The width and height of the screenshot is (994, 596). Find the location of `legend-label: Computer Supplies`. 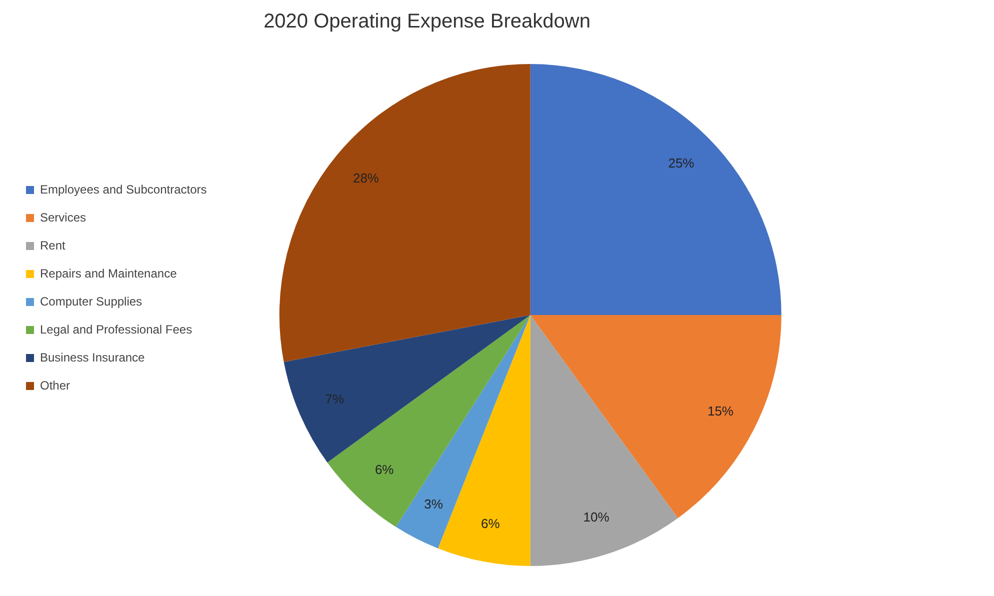

legend-label: Computer Supplies is located at coordinates (91, 301).